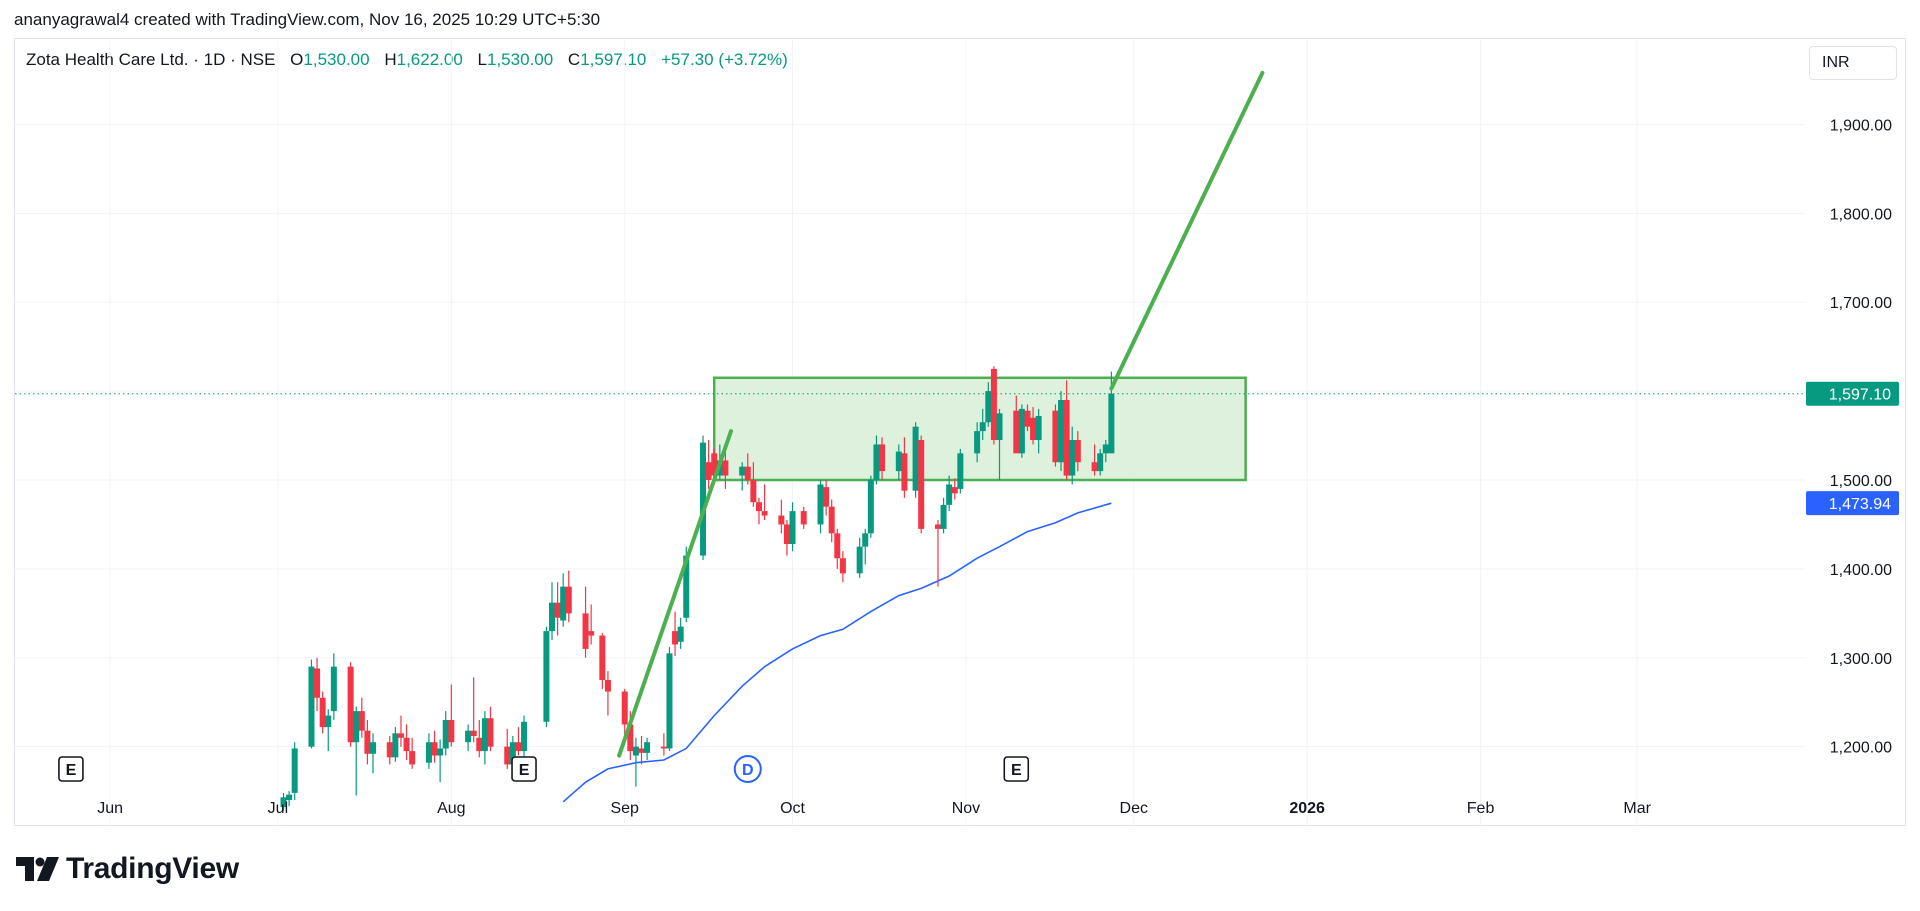 The width and height of the screenshot is (1920, 911). Describe the element at coordinates (151, 59) in the screenshot. I see `symbol-label: Zota Health Care Ltd. · 1D · NSE` at that location.